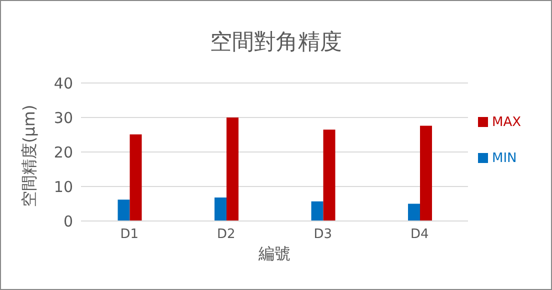 The image size is (552, 290). Describe the element at coordinates (29, 155) in the screenshot. I see `y-axis-title: 空間精度(μm)` at that location.